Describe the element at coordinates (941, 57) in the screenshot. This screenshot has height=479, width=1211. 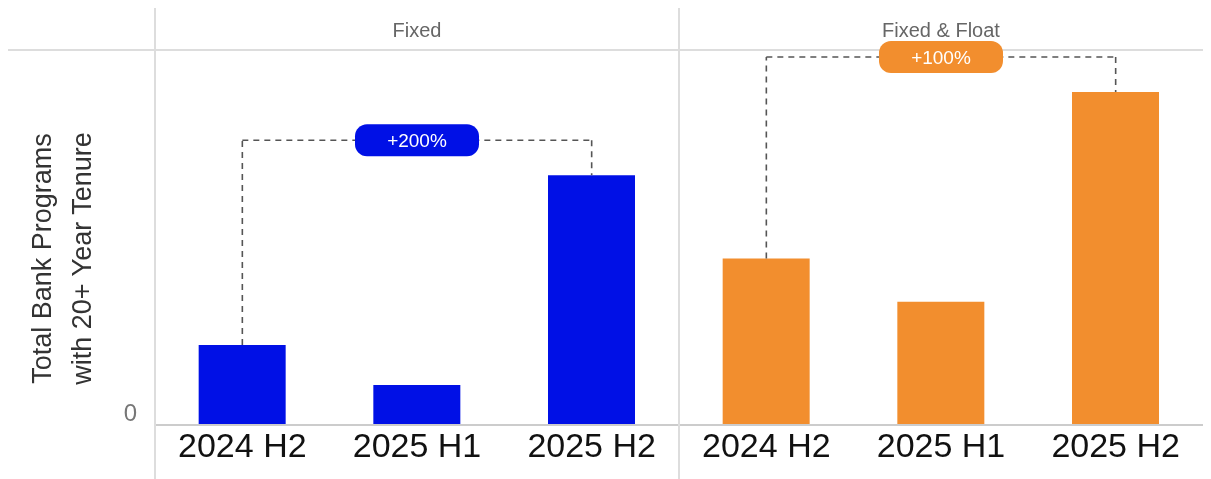
I see `text: +100%` at that location.